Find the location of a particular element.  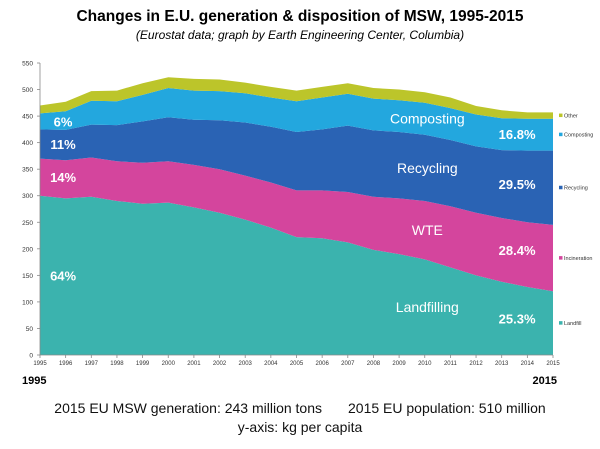

end-percent-recycling: 29.5% is located at coordinates (517, 184).